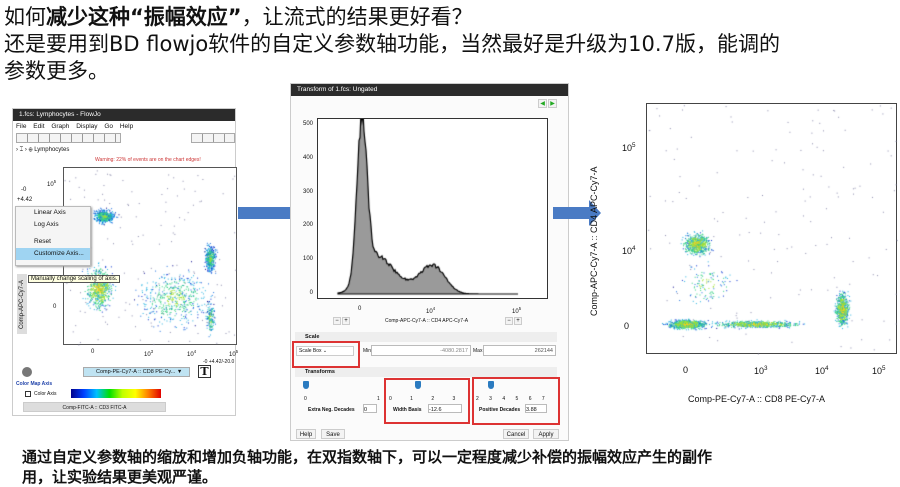 Image resolution: width=900 pixels, height=487 pixels. What do you see at coordinates (74, 279) in the screenshot?
I see `tooltip: Manually change scaling of axis.` at bounding box center [74, 279].